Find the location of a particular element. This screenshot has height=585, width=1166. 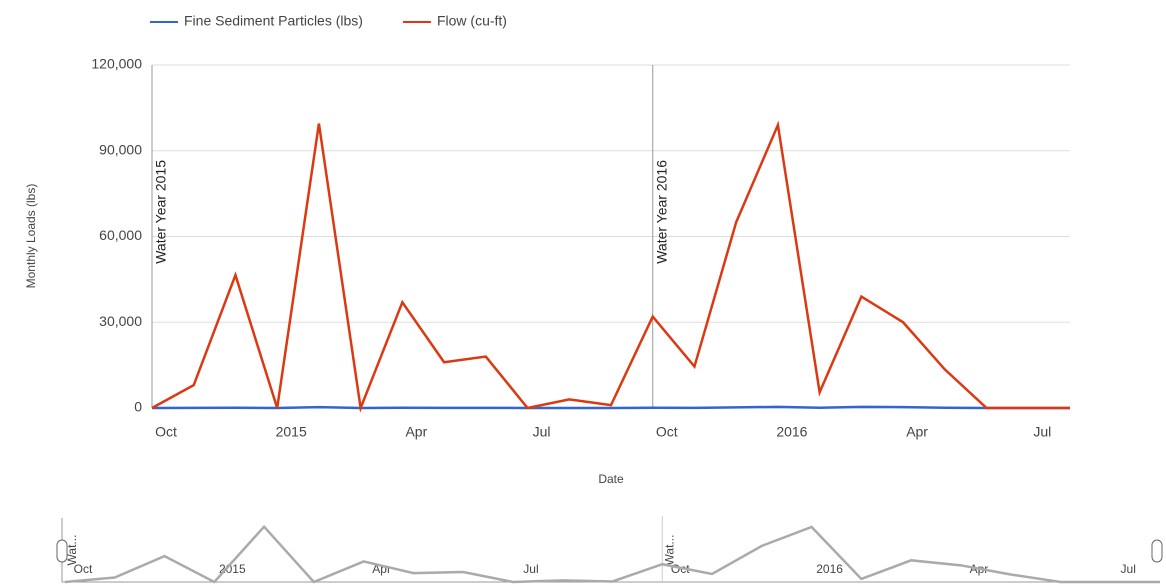

annotation-label: Water Year 2015 is located at coordinates (161, 212).